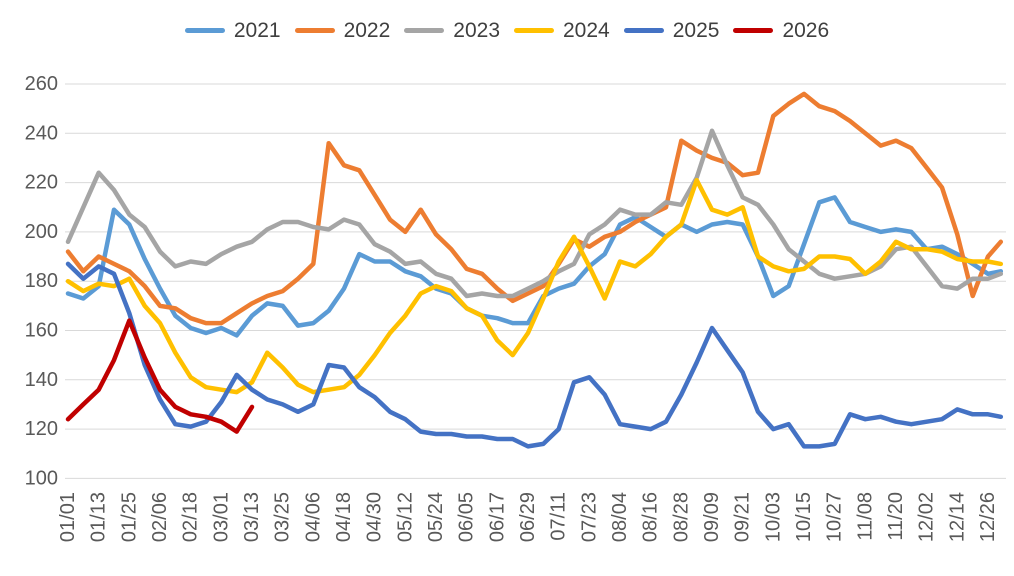 This screenshot has height=576, width=1014. Describe the element at coordinates (405, 517) in the screenshot. I see `x-axis-tick-label: 05/12` at that location.